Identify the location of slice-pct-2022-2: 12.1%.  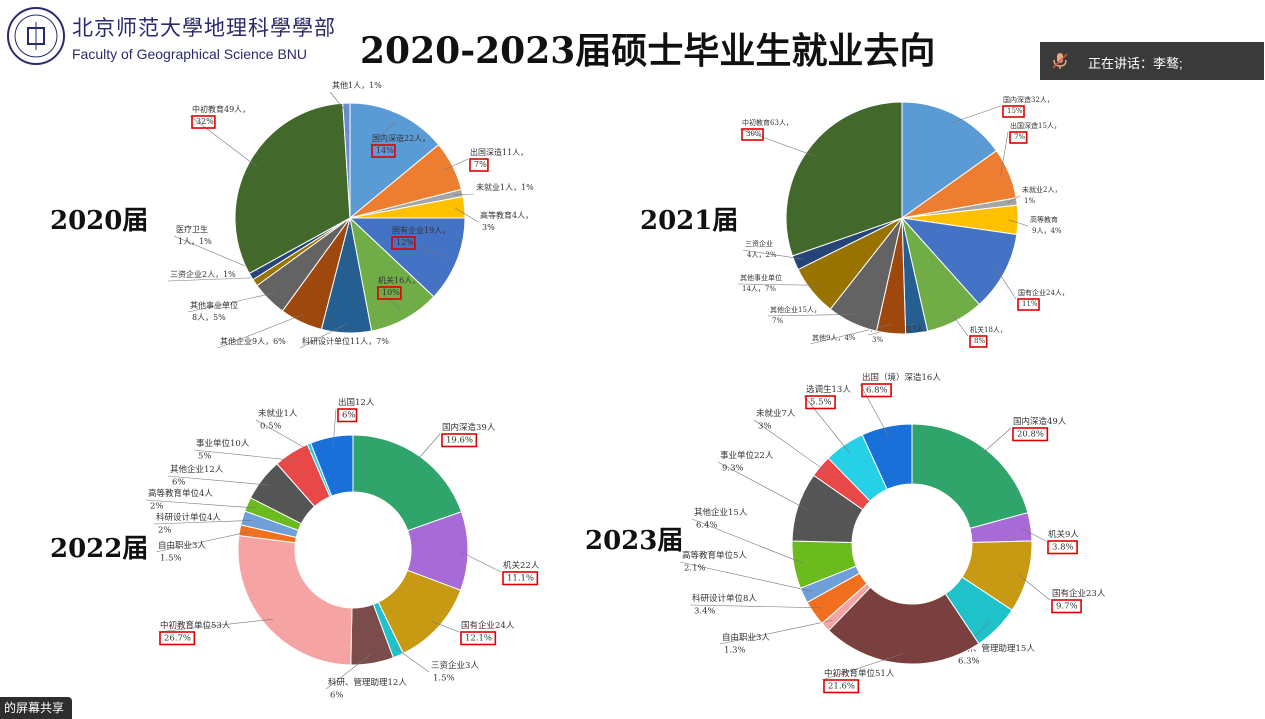
(478, 639).